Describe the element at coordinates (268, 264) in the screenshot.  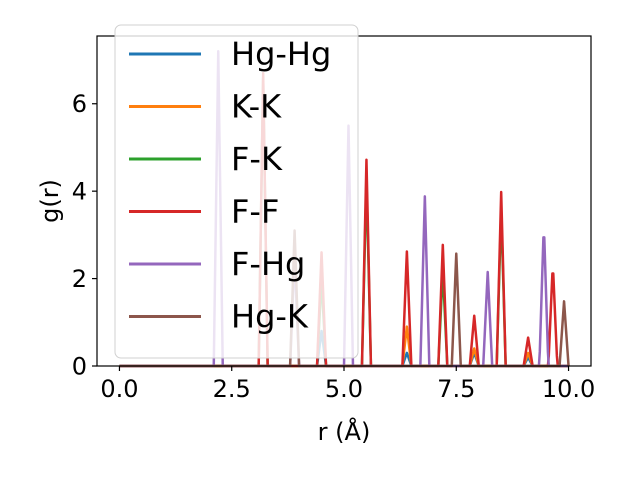
I see `legend-label: F-Hg` at that location.